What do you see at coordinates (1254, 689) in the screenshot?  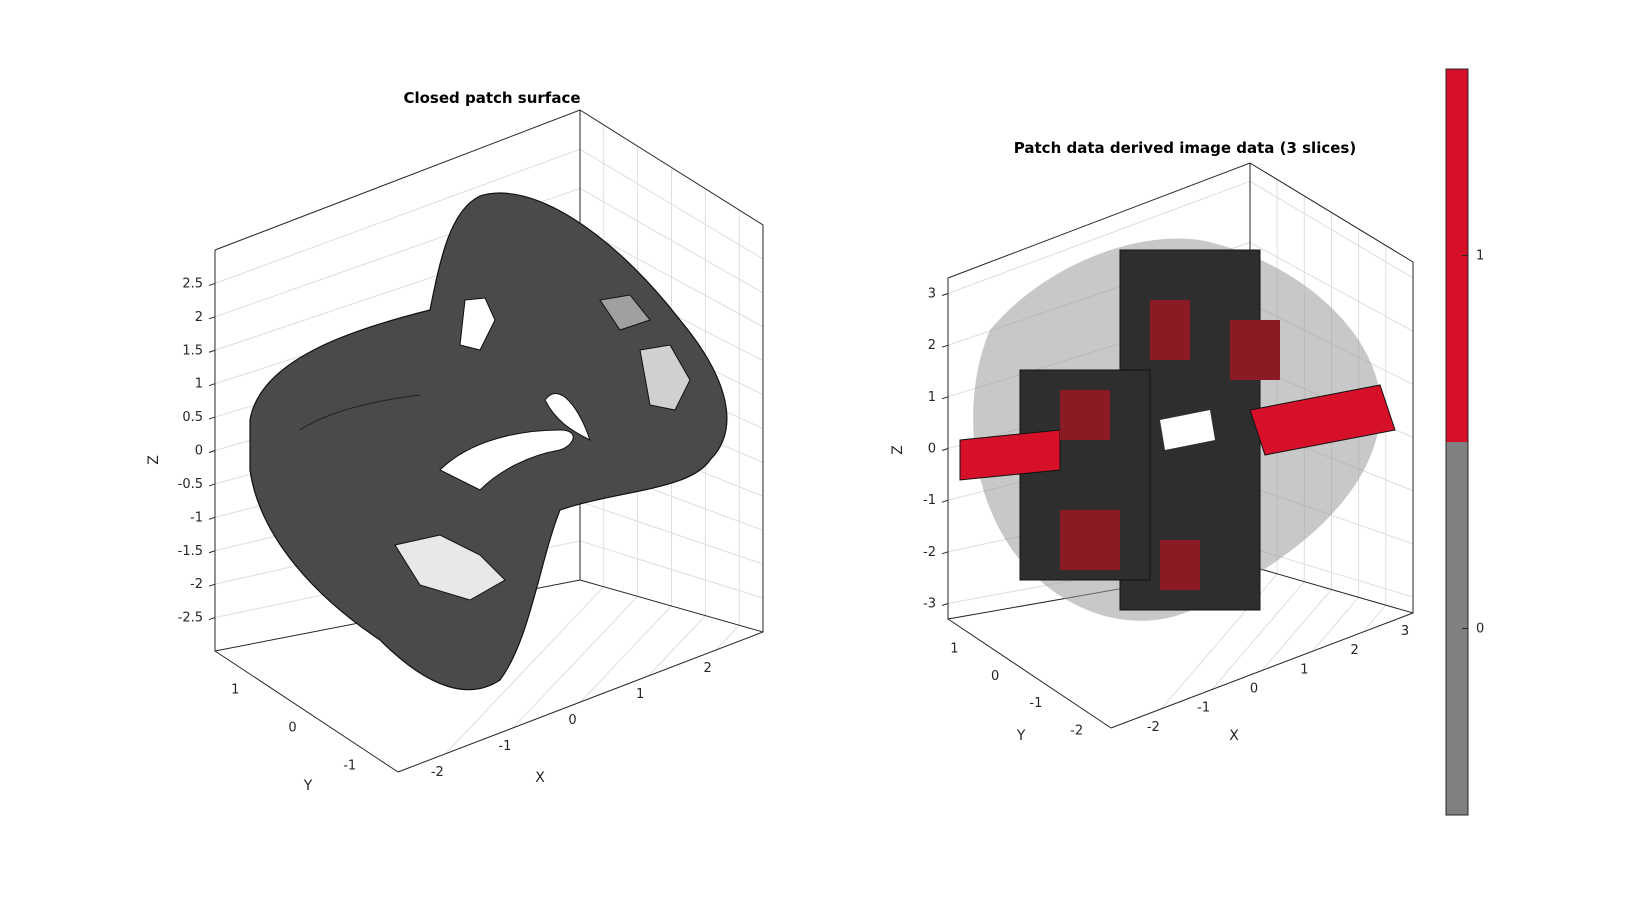 I see `x-tick-label: 0` at bounding box center [1254, 689].